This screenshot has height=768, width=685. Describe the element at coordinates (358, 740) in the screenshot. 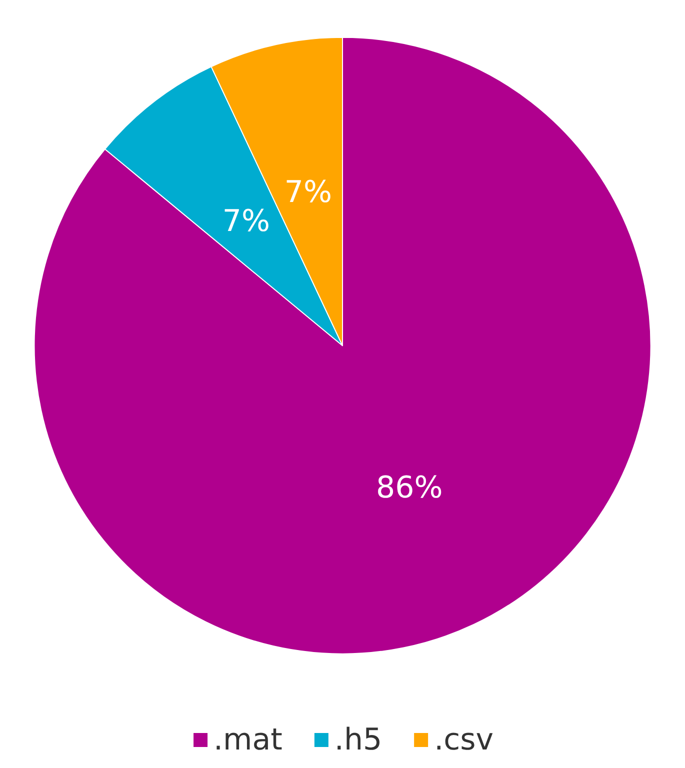

I see `legend-label: .h5` at that location.